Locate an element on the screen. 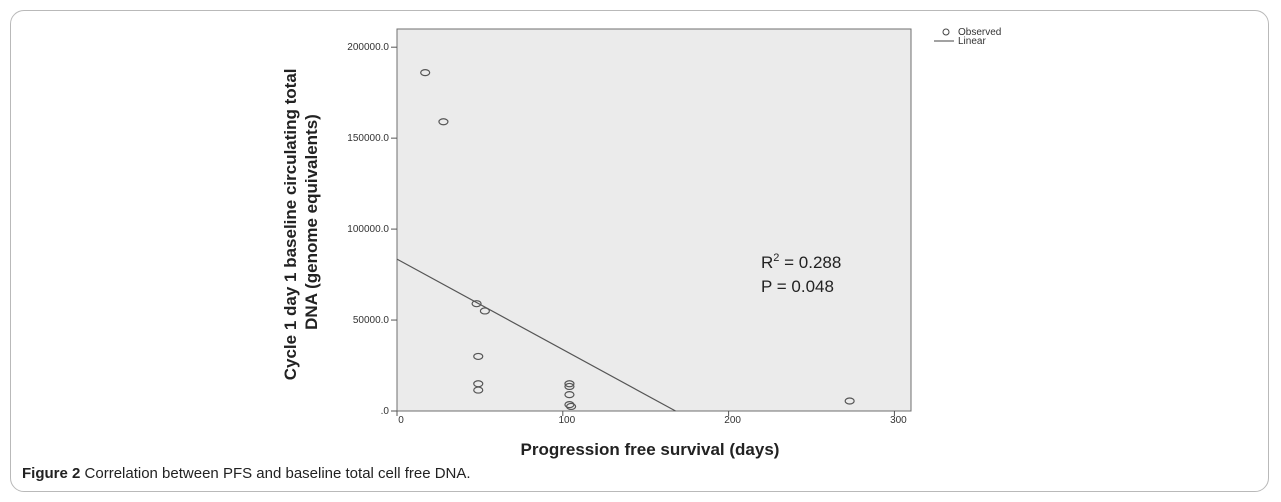 The image size is (1281, 502). y-tick-label: .0 is located at coordinates (385, 411).